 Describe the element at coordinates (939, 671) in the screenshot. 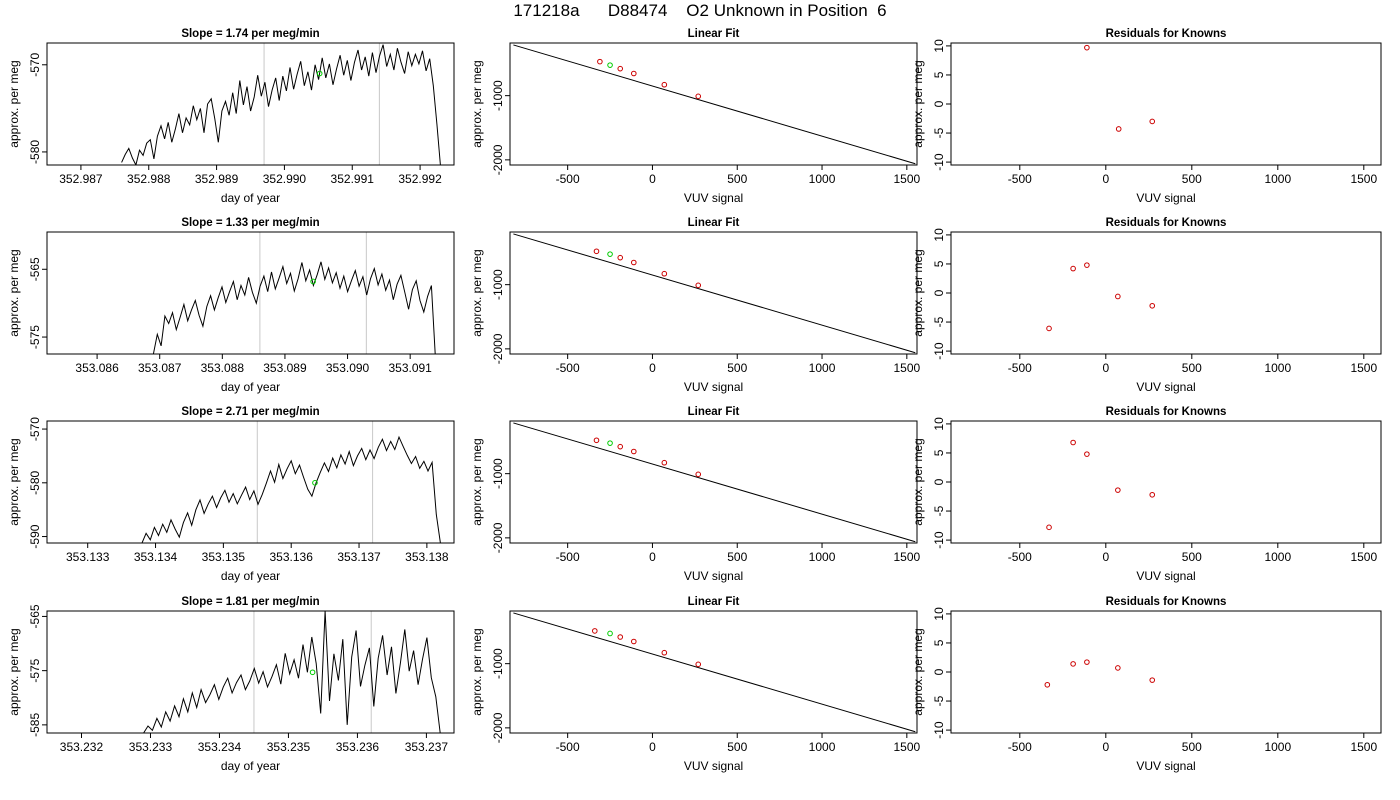

I see `y-tick-label: 0` at that location.